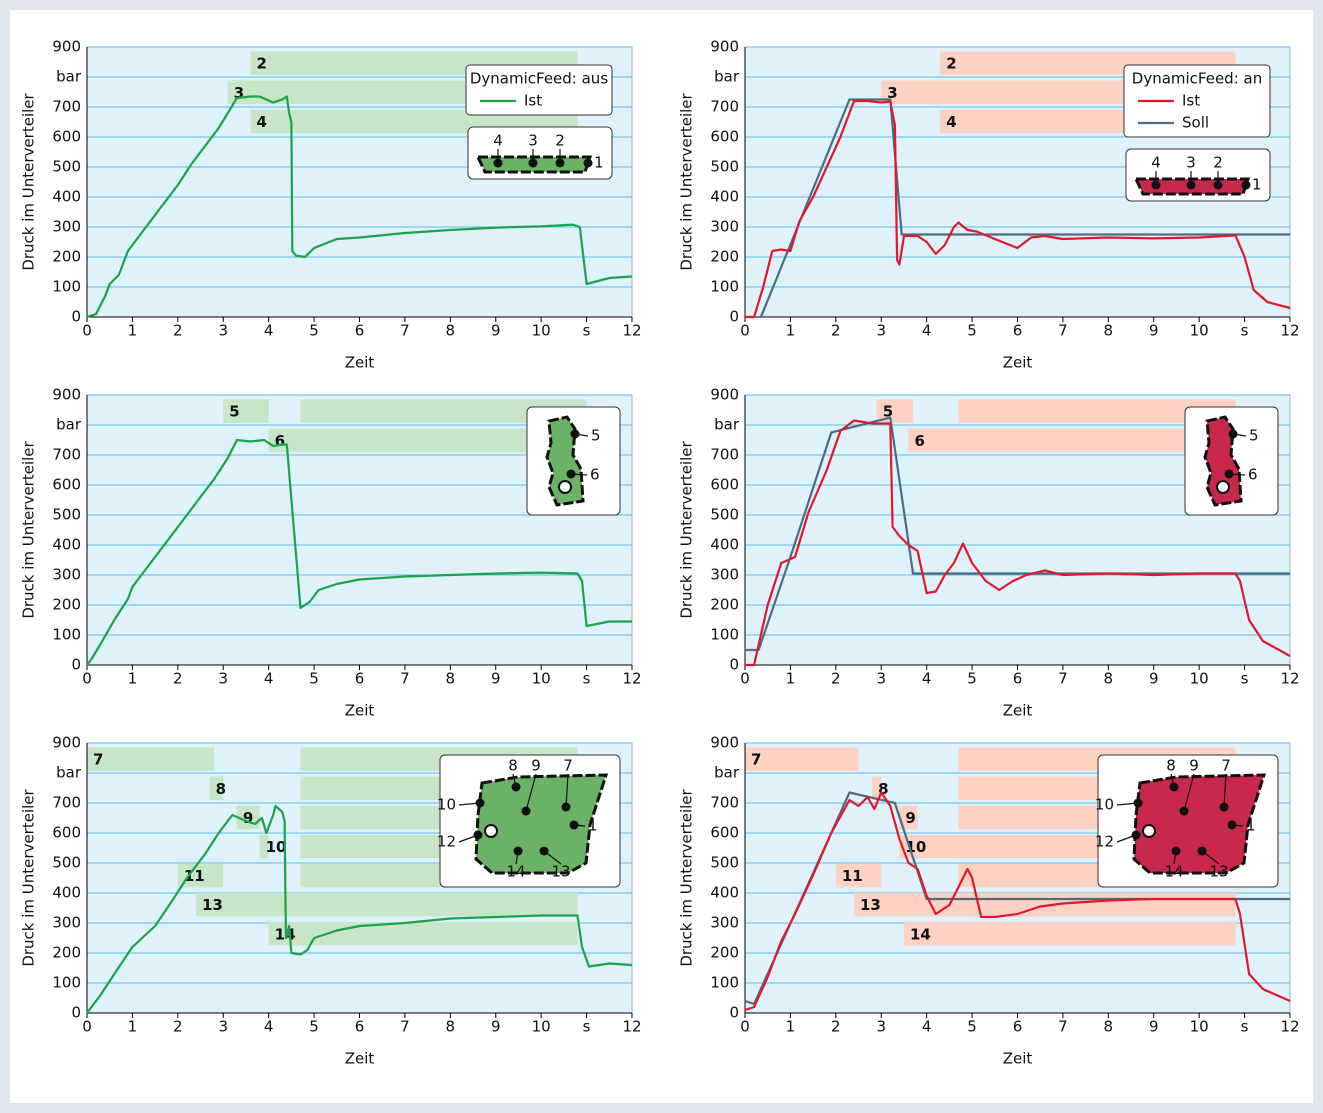  I want to click on sensor-label: 2, so click(560, 141).